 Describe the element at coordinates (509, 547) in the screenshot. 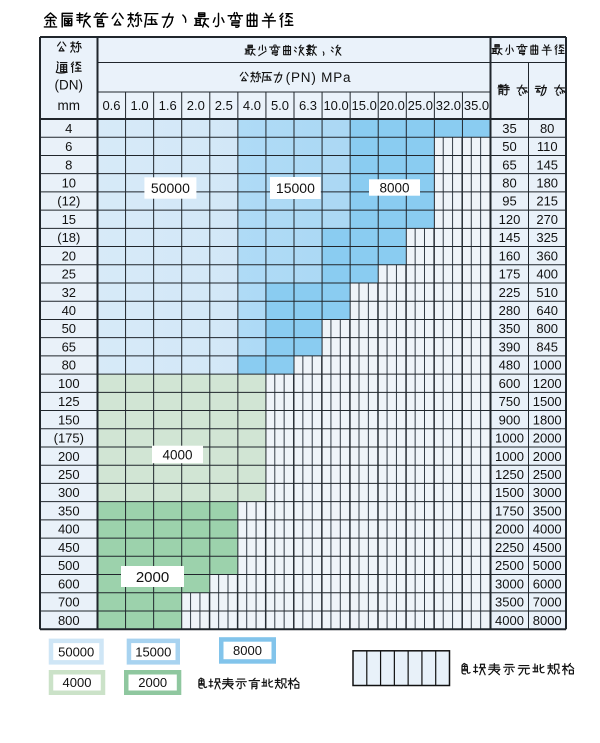

I see `svg-text: 2250` at that location.